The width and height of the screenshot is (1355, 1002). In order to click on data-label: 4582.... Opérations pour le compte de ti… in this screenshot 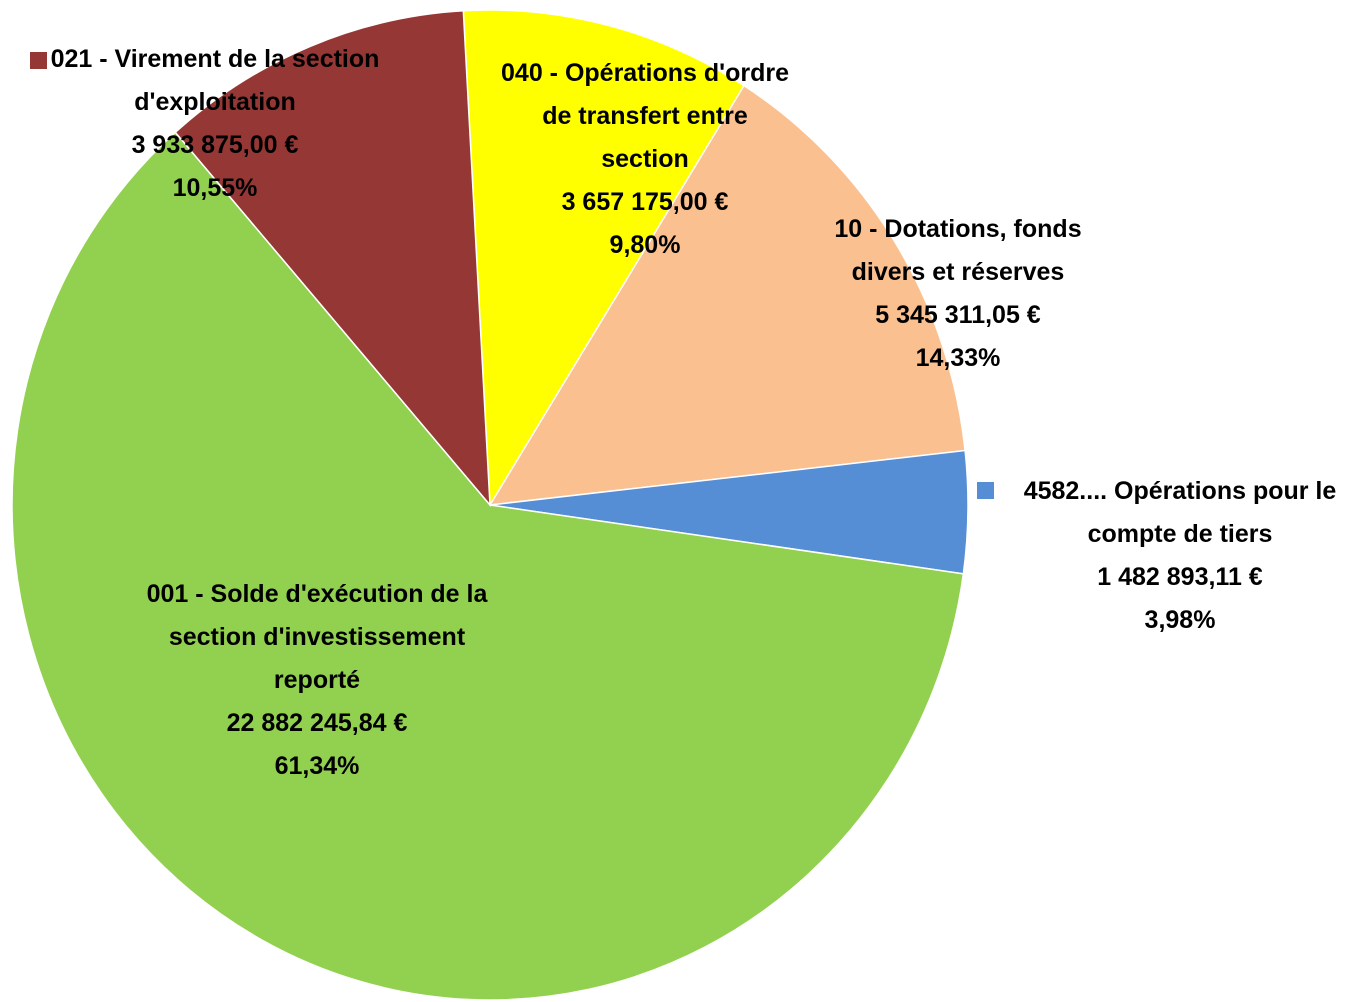, I will do `click(1180, 556)`.